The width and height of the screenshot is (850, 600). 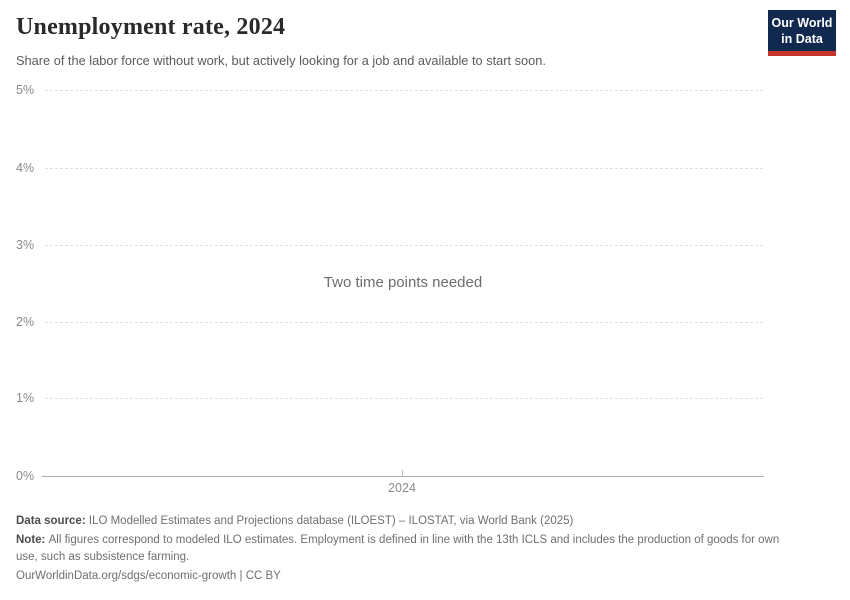 What do you see at coordinates (263, 576) in the screenshot?
I see `license-label: CC BY` at bounding box center [263, 576].